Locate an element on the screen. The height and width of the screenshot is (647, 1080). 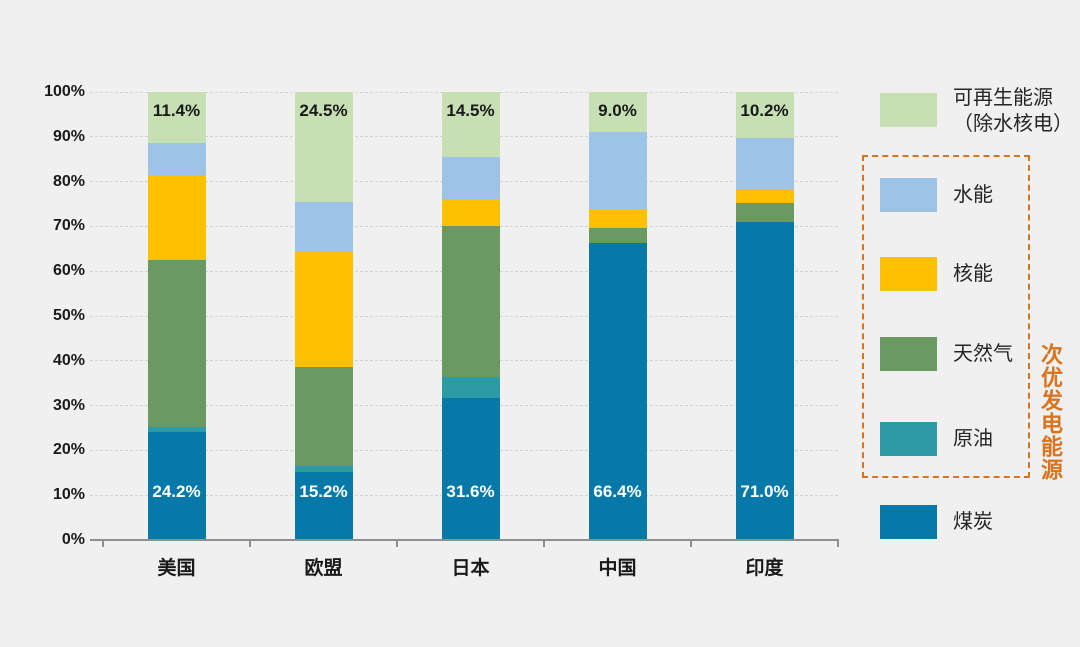
y-axis-tick-label: 90% is located at coordinates (68, 136).